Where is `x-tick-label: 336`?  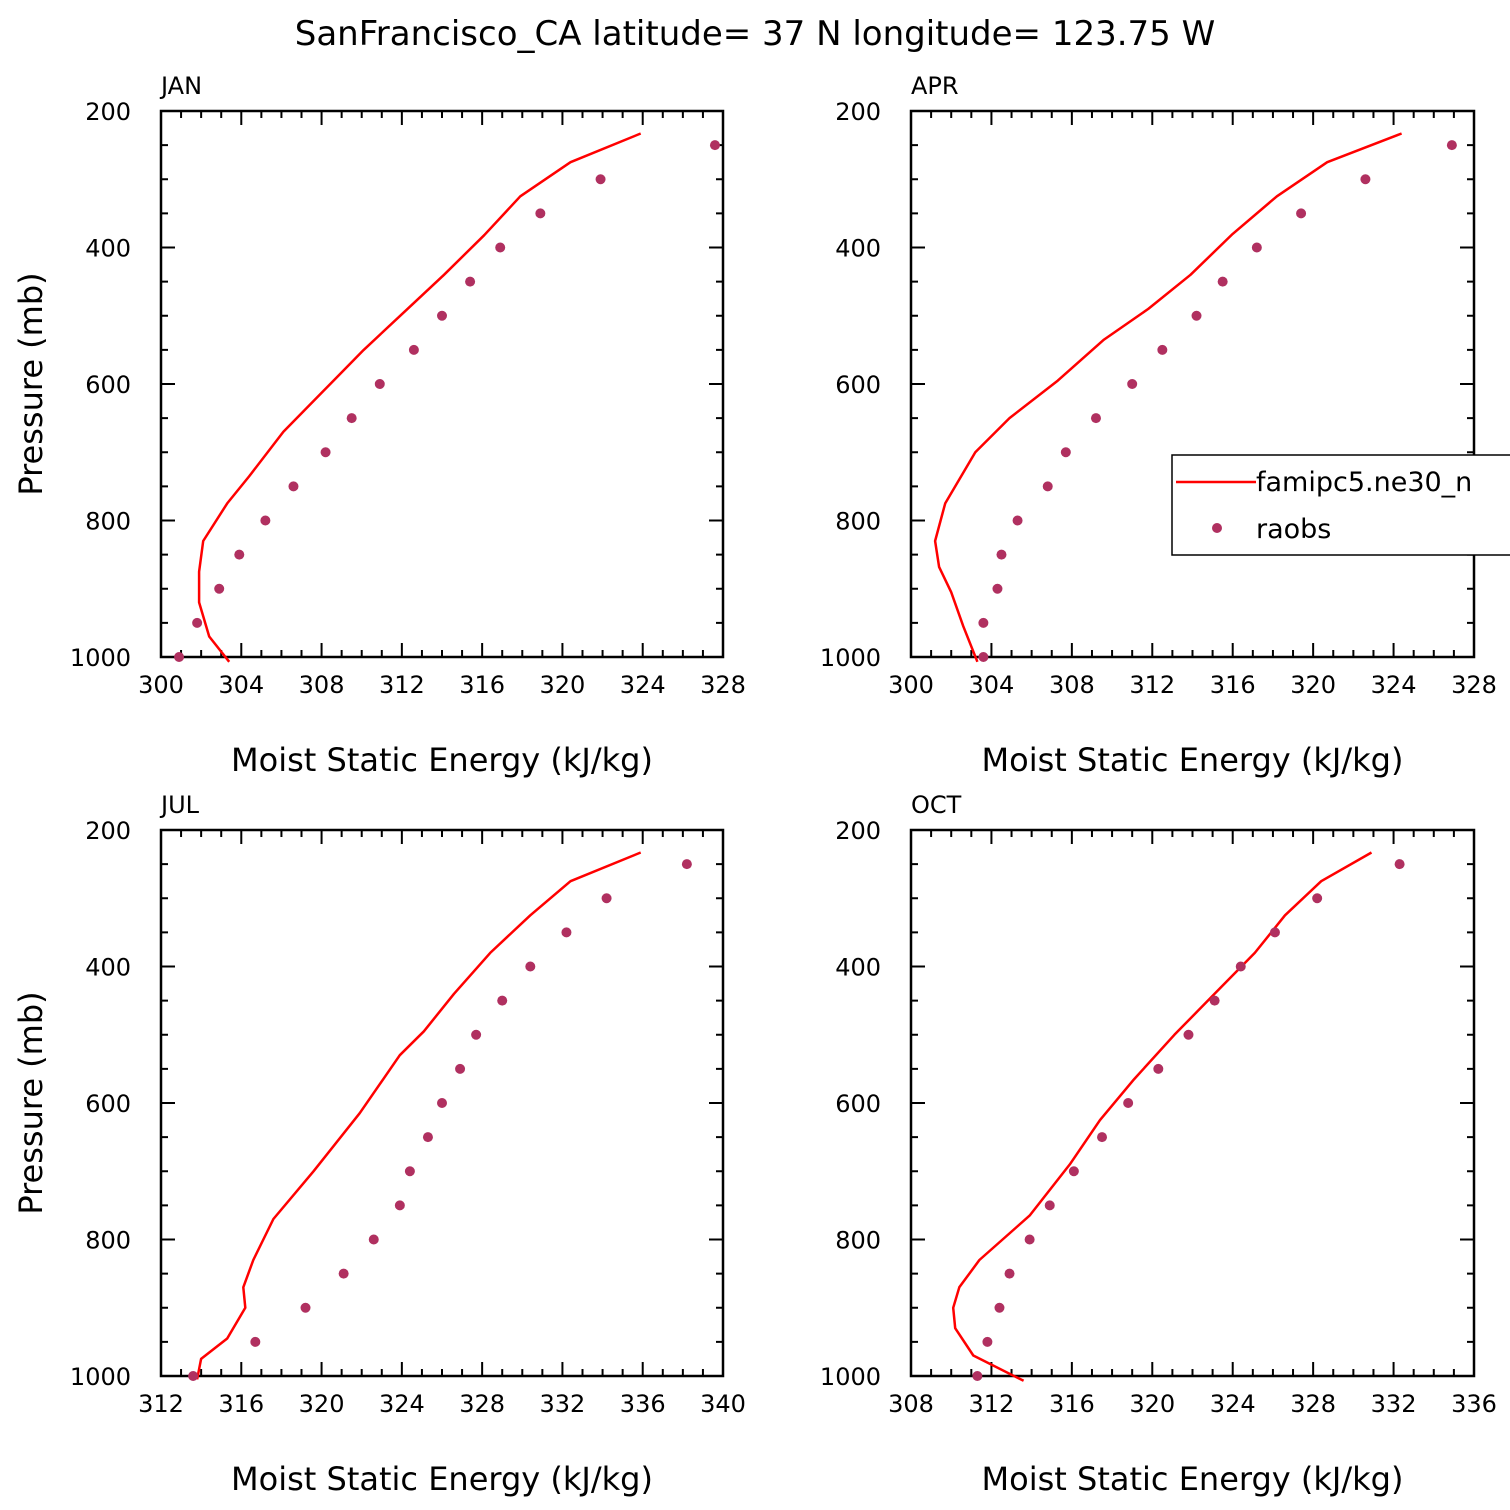 x-tick-label: 336 is located at coordinates (1474, 1404).